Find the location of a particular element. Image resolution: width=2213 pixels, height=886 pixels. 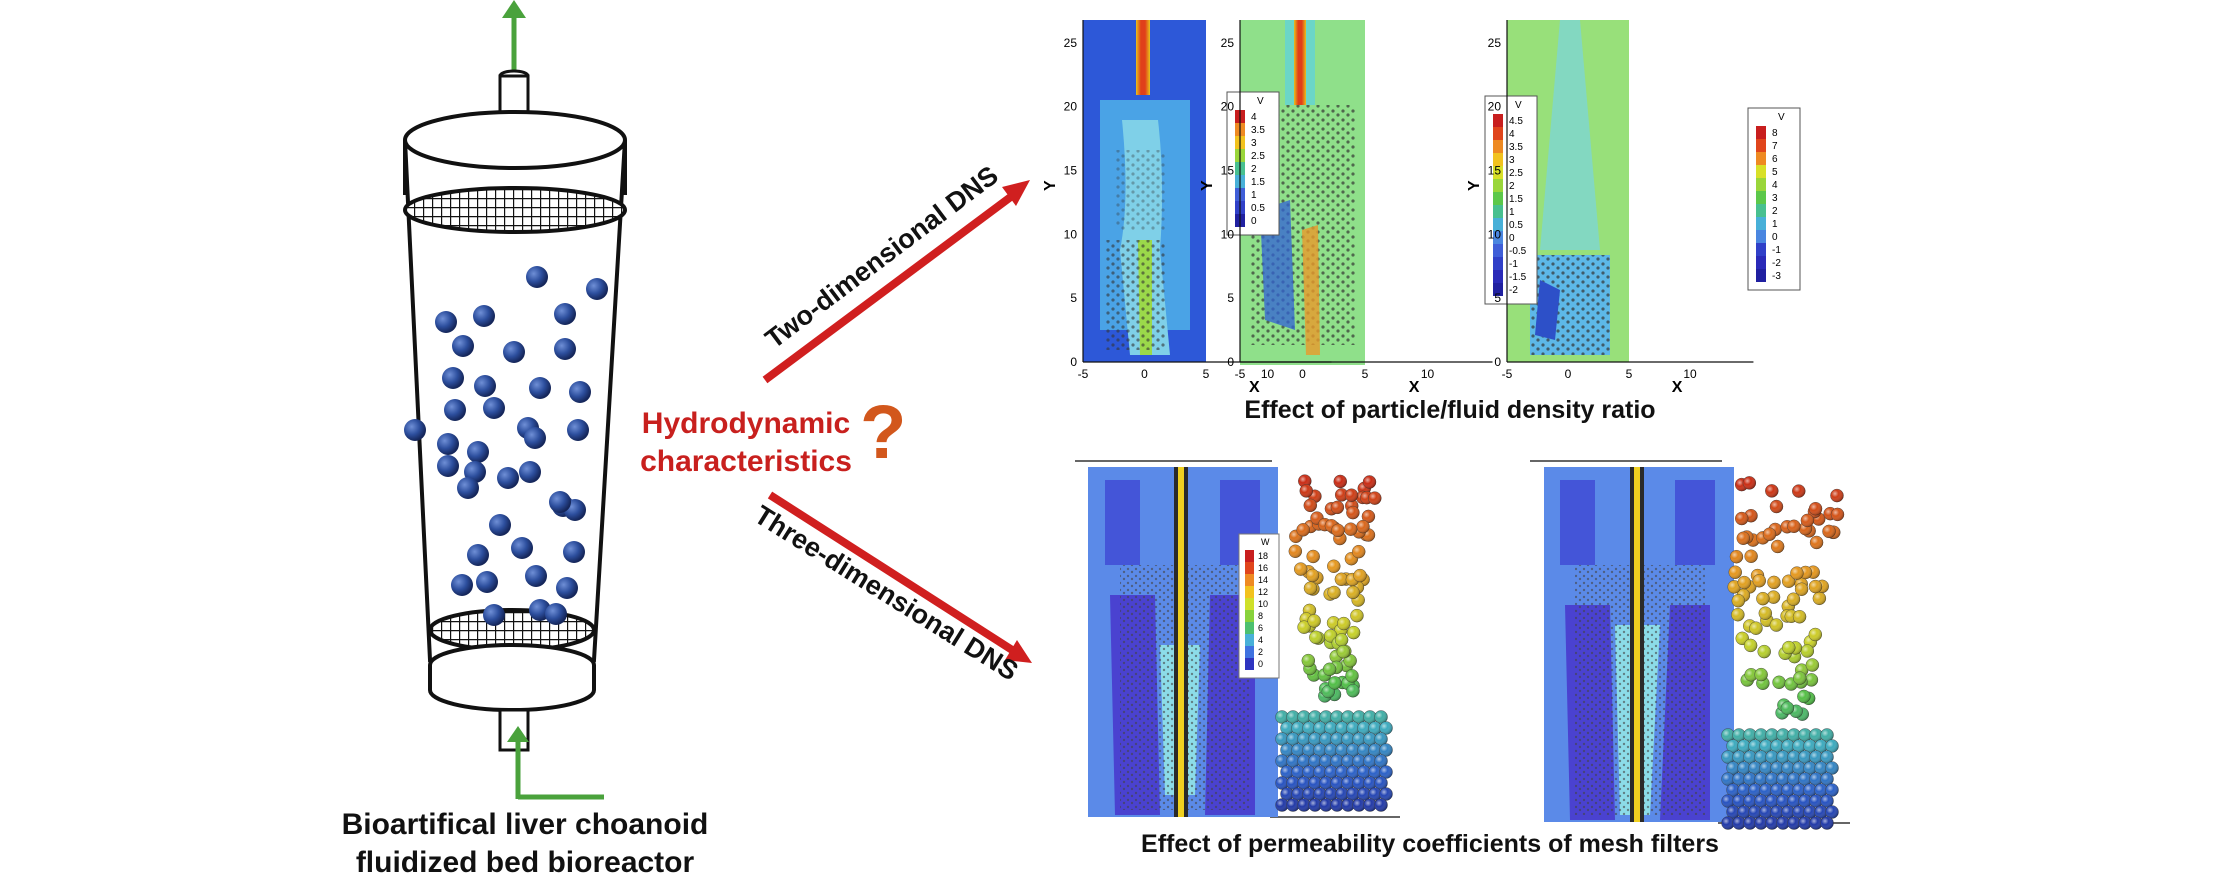

hydrodynamic-line2: characteristics is located at coordinates (746, 461).